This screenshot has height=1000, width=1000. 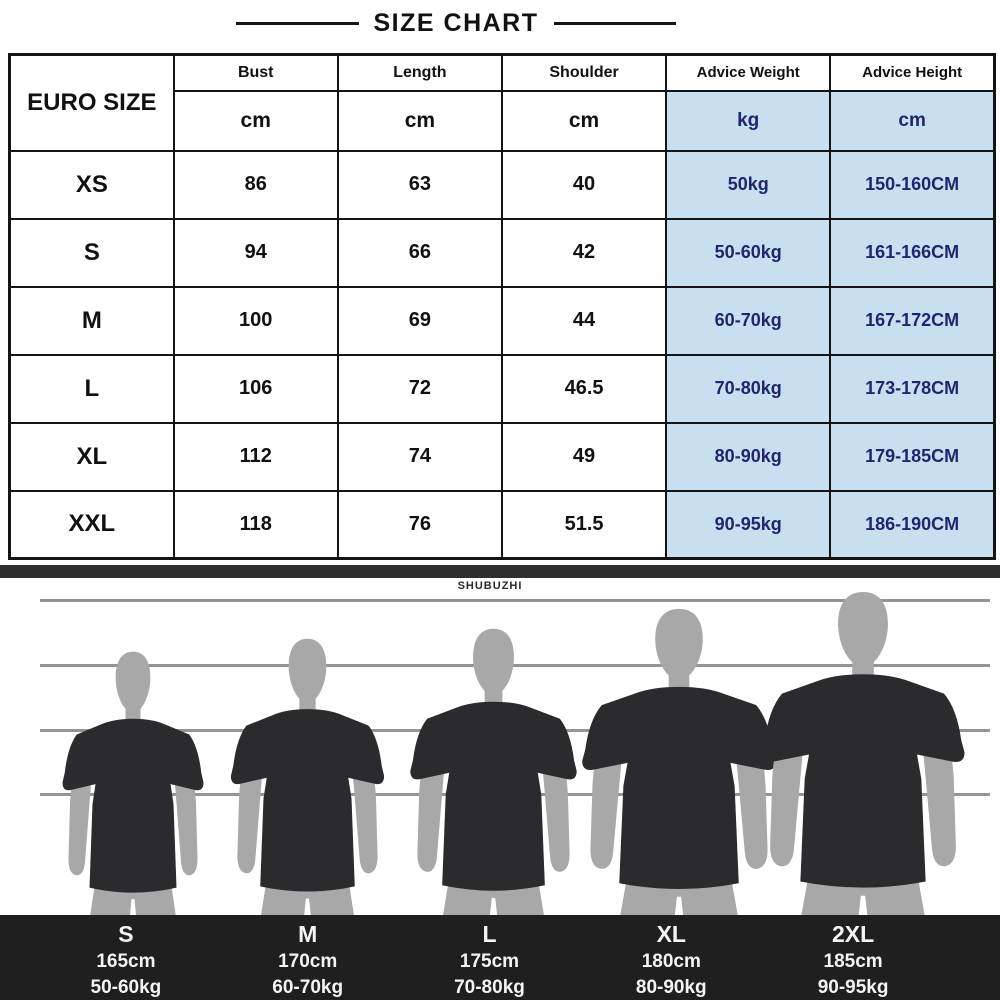 I want to click on figure-silhouette-l, so click(x=493, y=771).